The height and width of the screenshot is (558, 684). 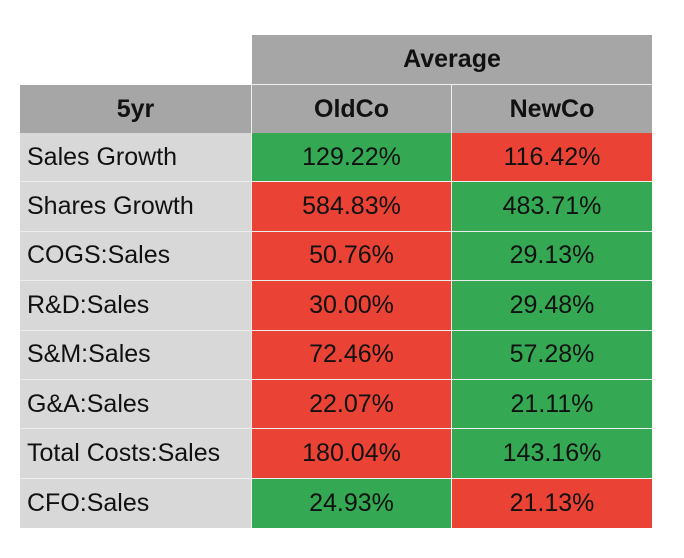 What do you see at coordinates (352, 256) in the screenshot?
I see `oldco-value-cogs-sales: 50.76%` at bounding box center [352, 256].